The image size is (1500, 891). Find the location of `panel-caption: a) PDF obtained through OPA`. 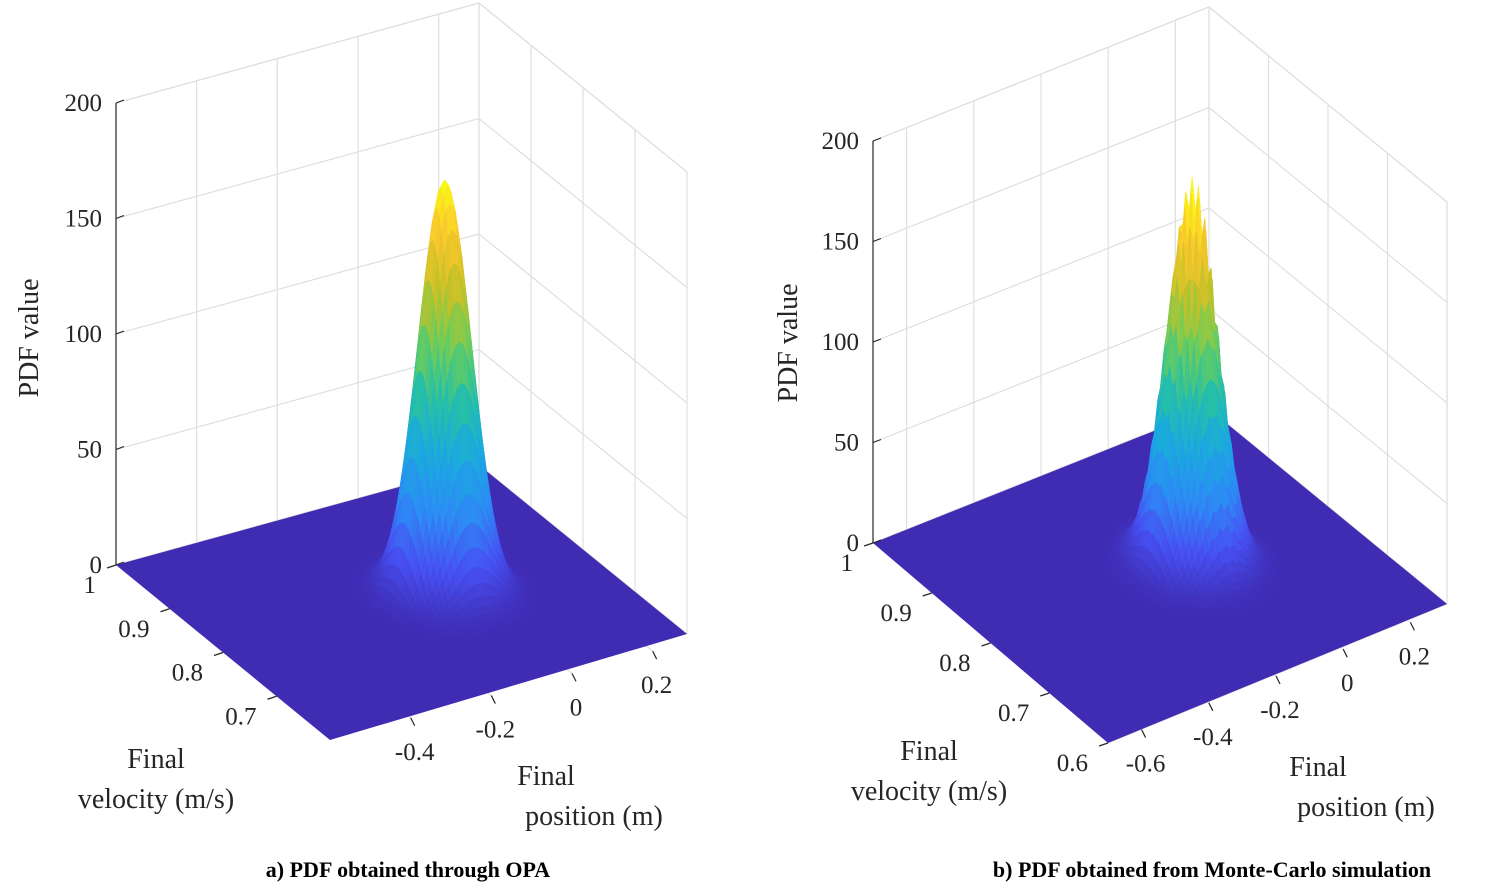

panel-caption: a) PDF obtained through OPA is located at coordinates (408, 869).